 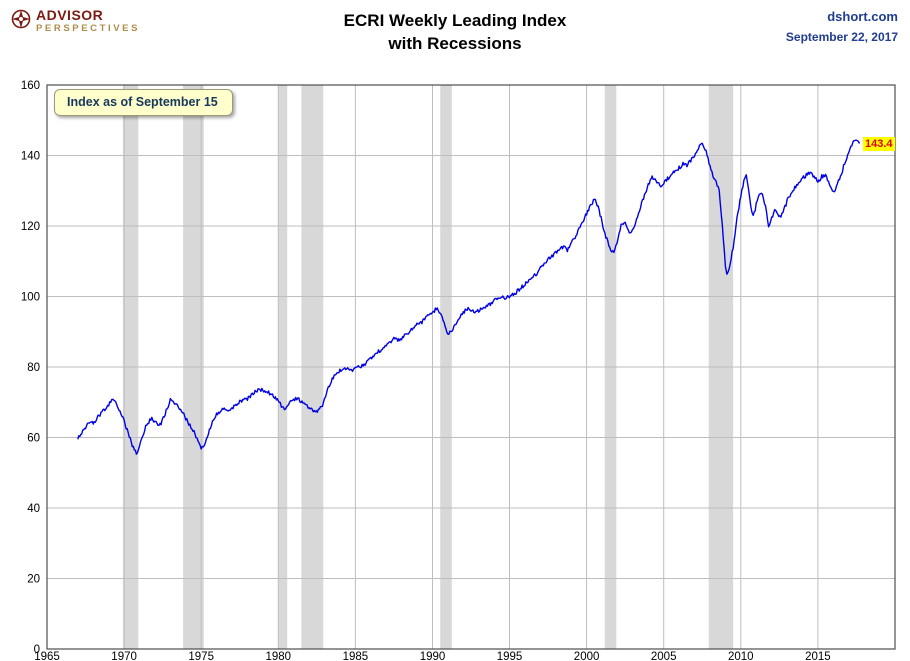 What do you see at coordinates (30, 298) in the screenshot?
I see `y-tick-label: 100` at bounding box center [30, 298].